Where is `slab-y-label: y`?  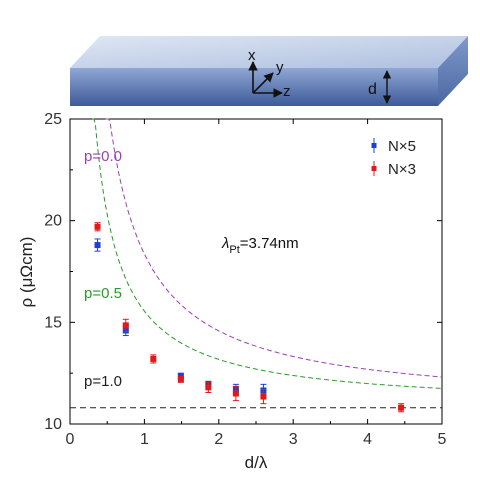 slab-y-label: y is located at coordinates (280, 67).